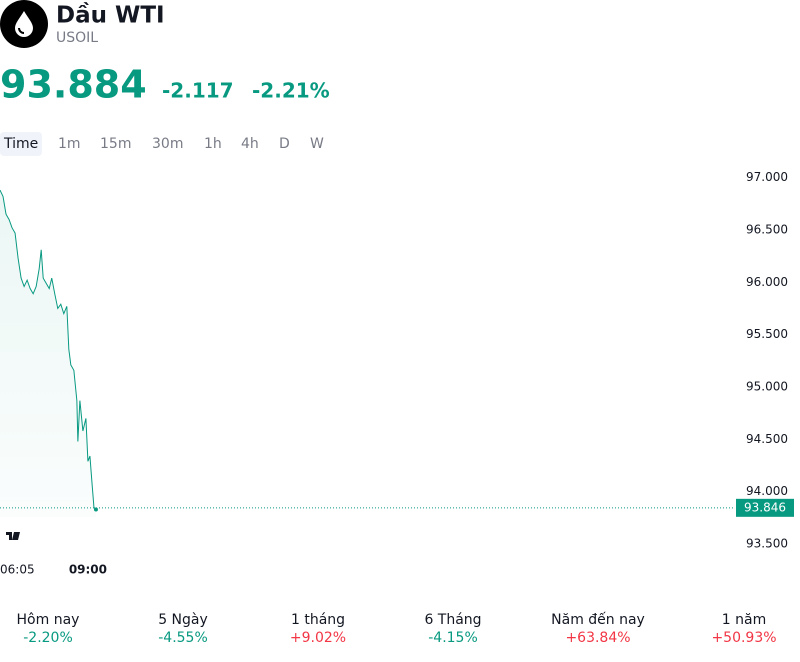 The width and height of the screenshot is (800, 662). Describe the element at coordinates (598, 619) in the screenshot. I see `performance-label: Năm đến nay` at that location.